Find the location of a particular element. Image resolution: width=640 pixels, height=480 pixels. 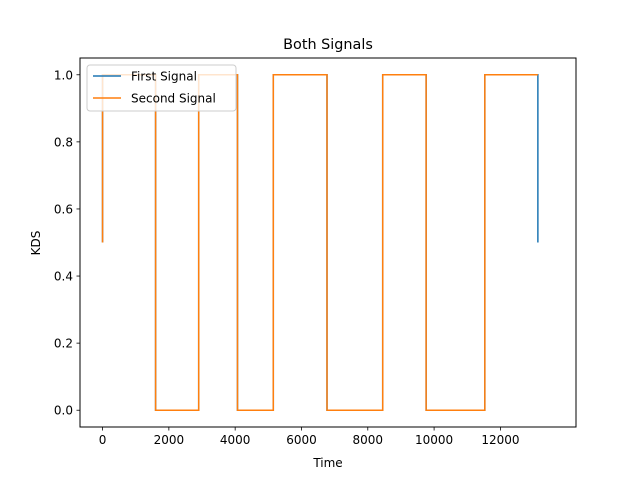

y-tick-label: 0.2 is located at coordinates (63, 344).